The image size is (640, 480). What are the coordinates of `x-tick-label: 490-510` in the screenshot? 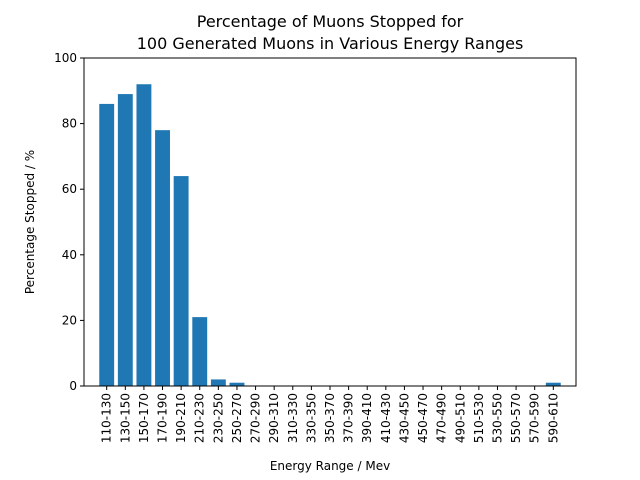 It's located at (460, 418).